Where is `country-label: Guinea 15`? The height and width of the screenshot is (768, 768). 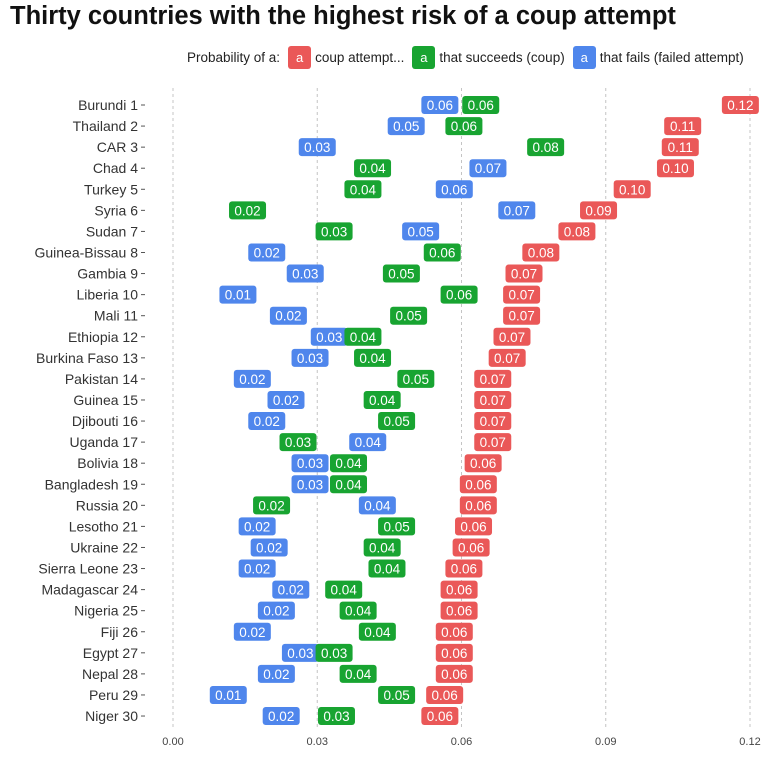
country-label: Guinea 15 is located at coordinates (105, 400).